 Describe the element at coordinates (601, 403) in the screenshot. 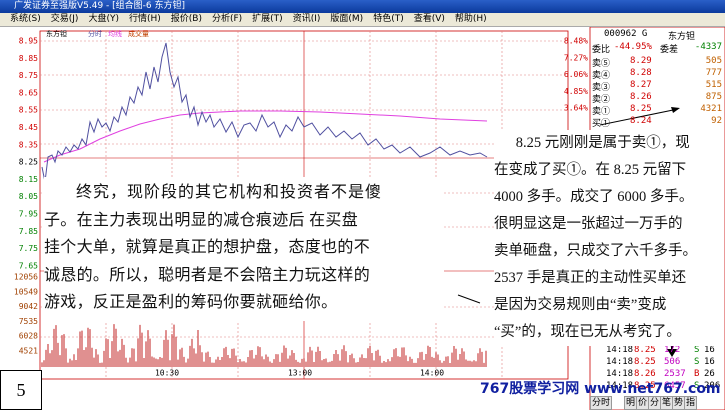

I see `panel-tab: 分时` at that location.